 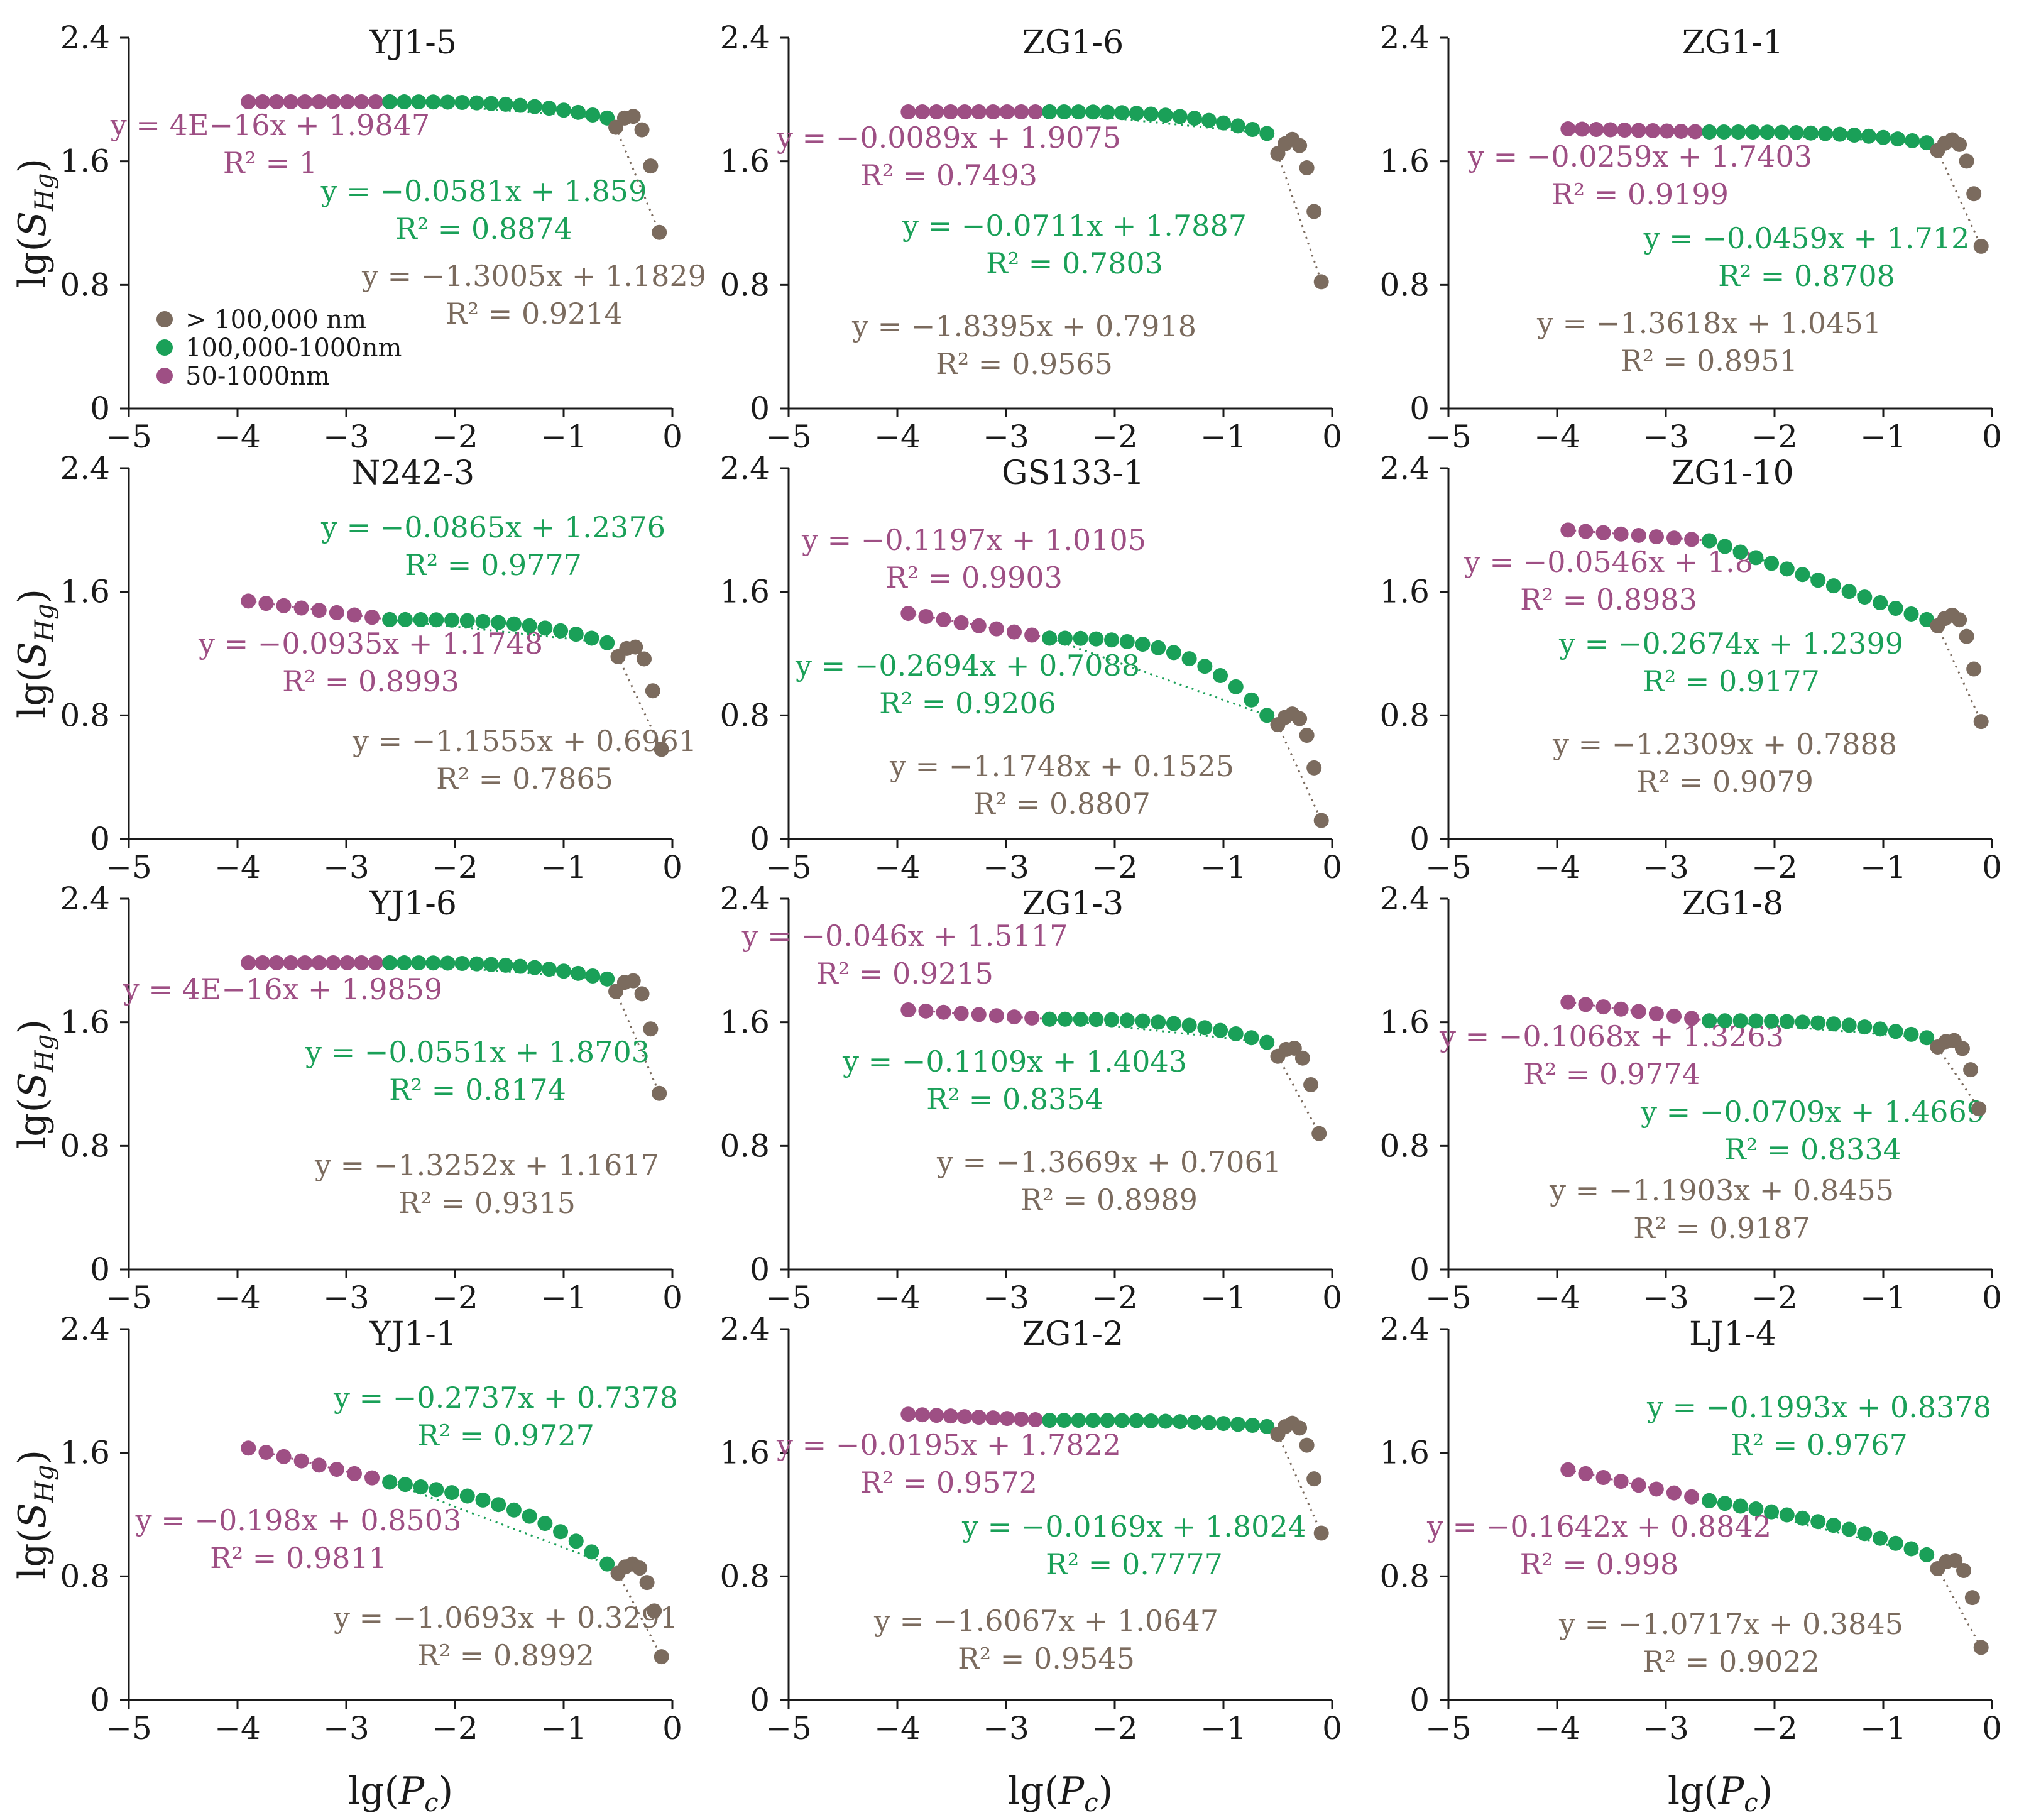 I want to click on y-axis-title: lg(SHg), so click(x=35, y=1514).